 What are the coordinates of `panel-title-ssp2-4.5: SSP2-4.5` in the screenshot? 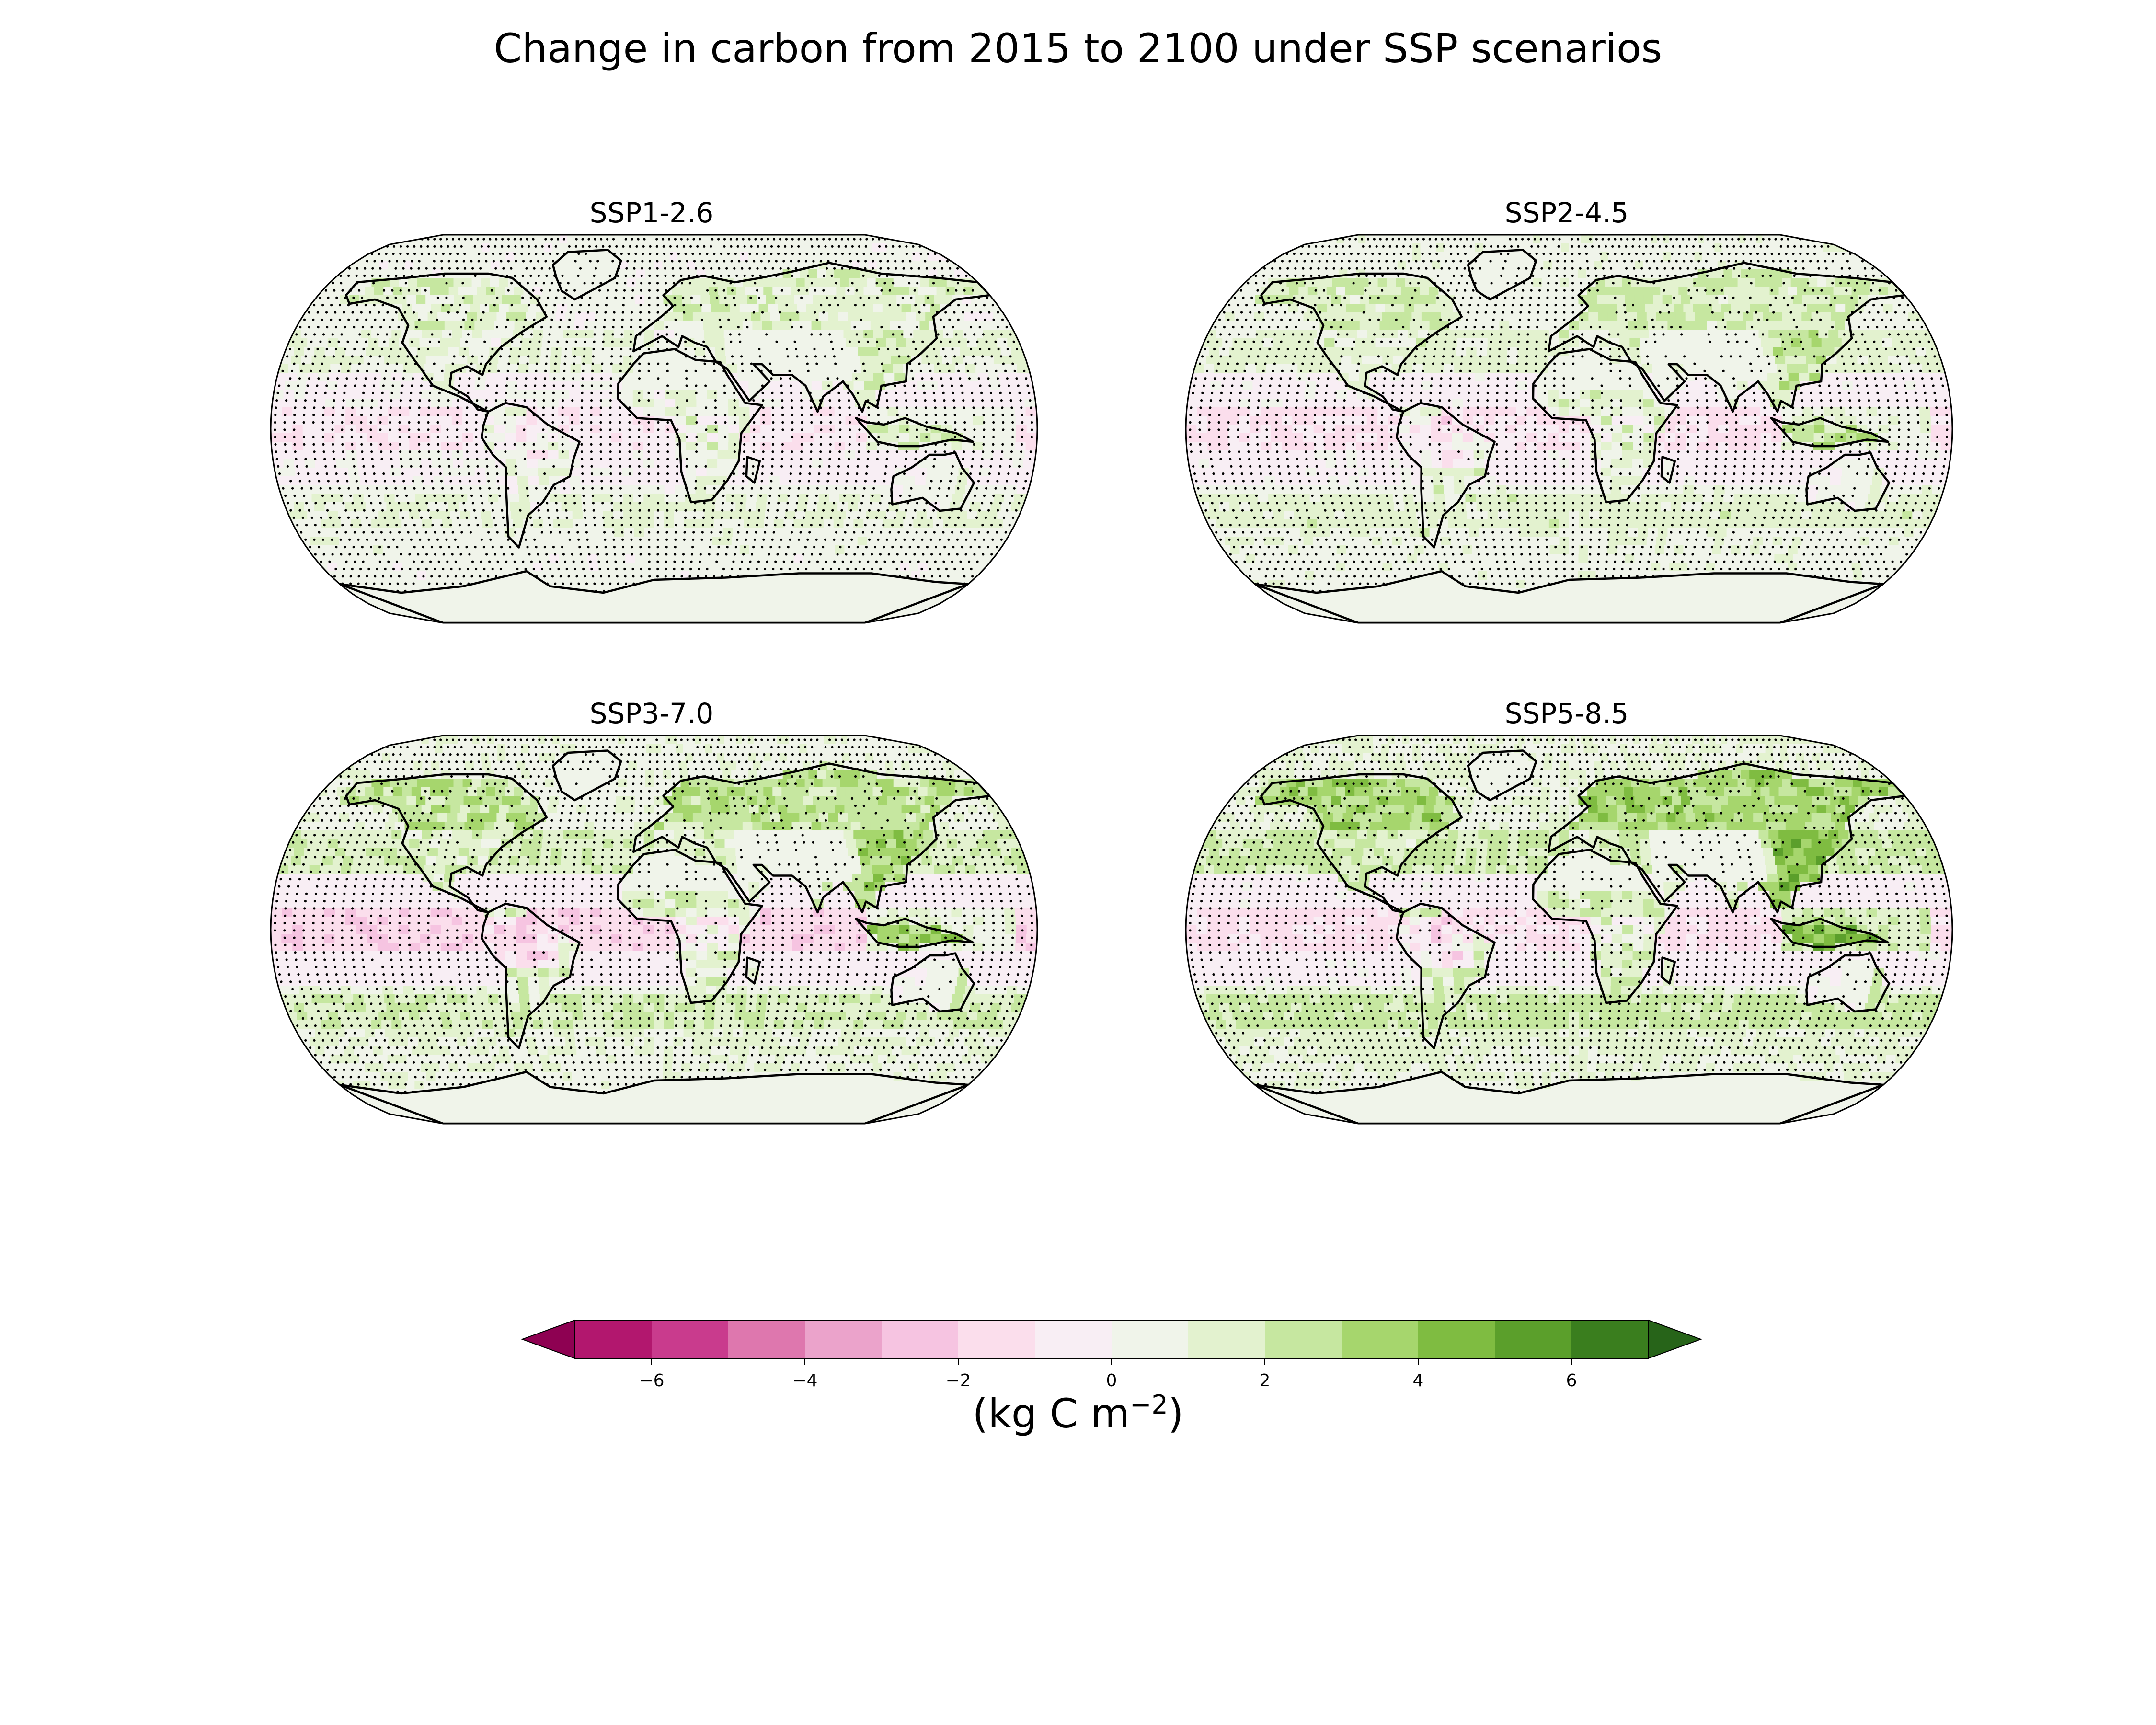 It's located at (1566, 212).